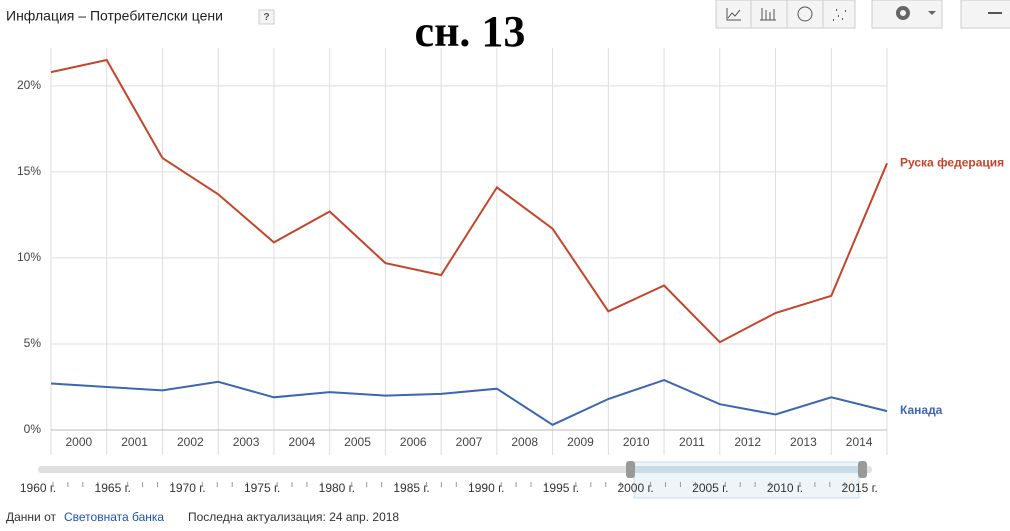 The image size is (1010, 531). Describe the element at coordinates (33, 429) in the screenshot. I see `y-tick-label: 0%` at that location.